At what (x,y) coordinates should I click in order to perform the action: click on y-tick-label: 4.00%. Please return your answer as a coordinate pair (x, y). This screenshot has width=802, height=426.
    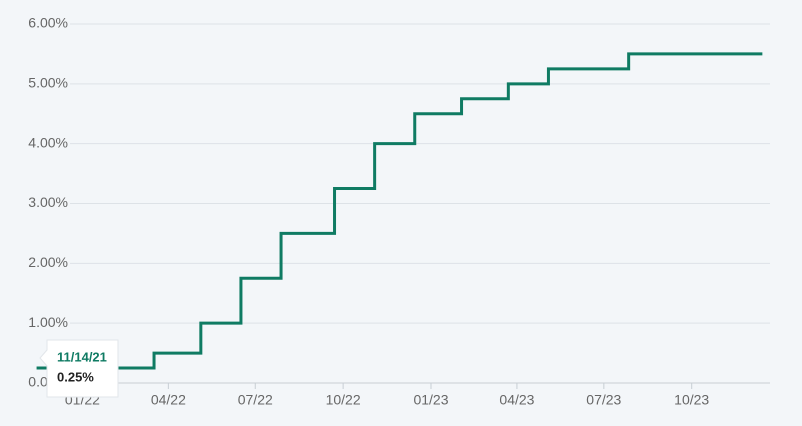
    Looking at the image, I should click on (48, 142).